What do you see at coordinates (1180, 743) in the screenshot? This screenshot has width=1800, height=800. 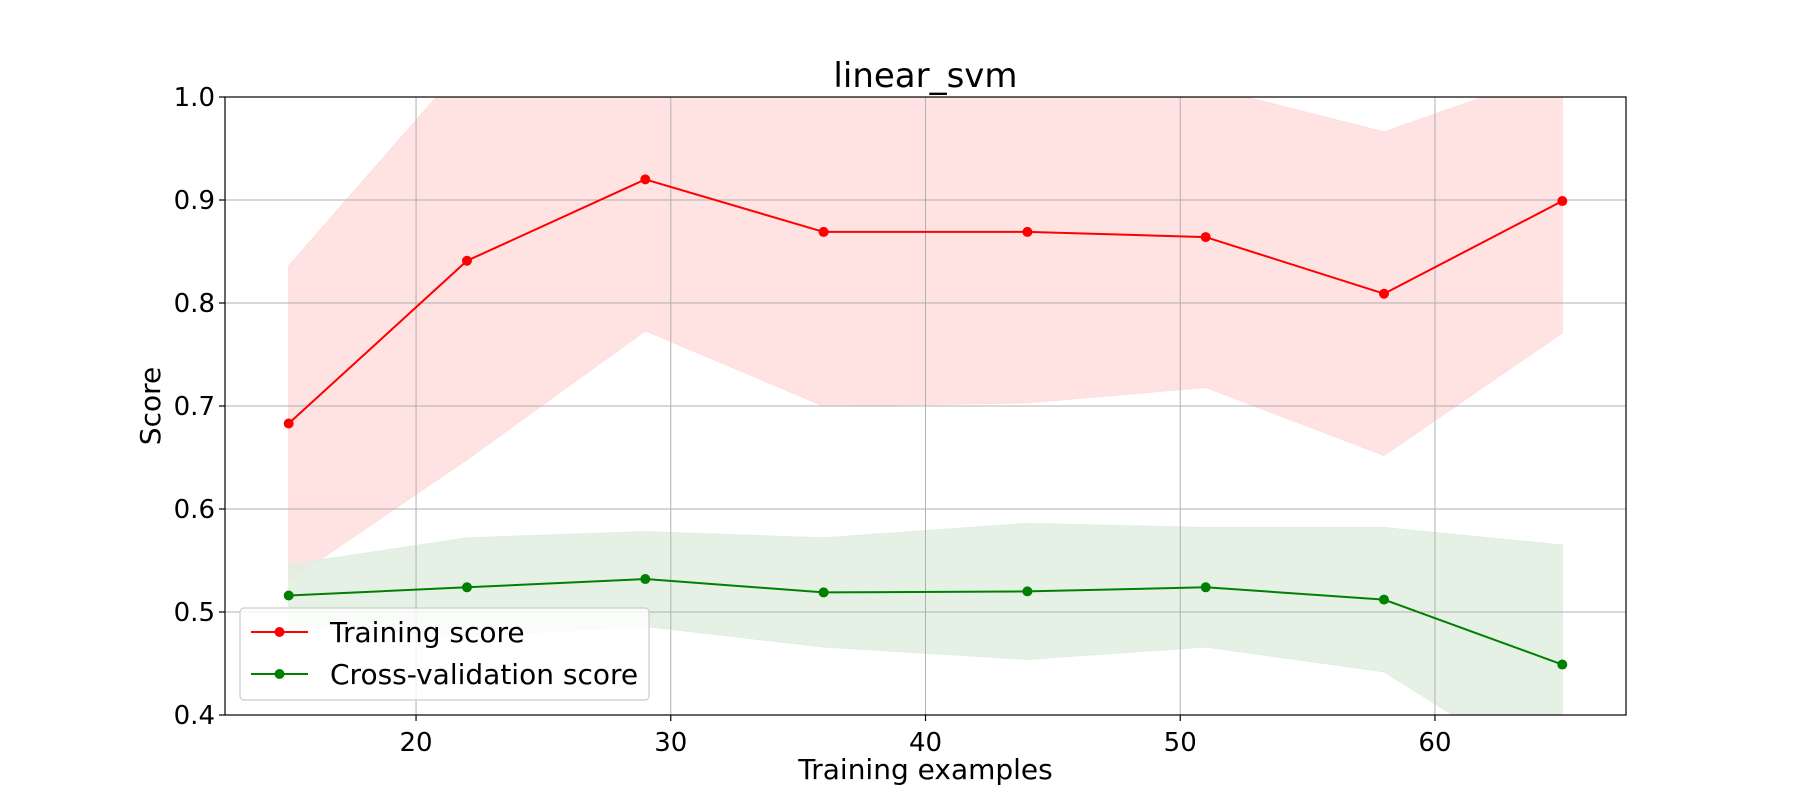 I see `x-tick-label-50: 50` at bounding box center [1180, 743].